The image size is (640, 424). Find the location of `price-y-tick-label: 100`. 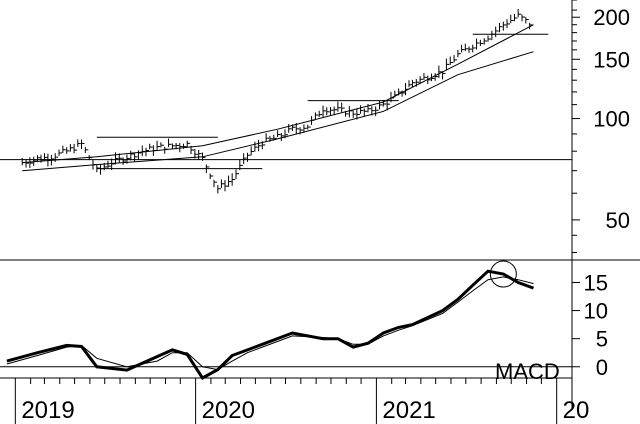

price-y-tick-label: 100 is located at coordinates (611, 119).